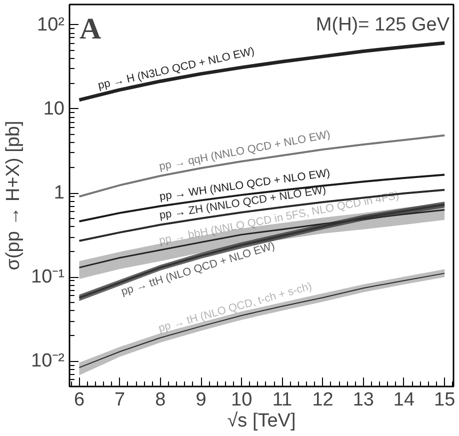 This screenshot has width=459, height=436. I want to click on y-axis-title: σ(pp → H+X) [pb], so click(13, 195).